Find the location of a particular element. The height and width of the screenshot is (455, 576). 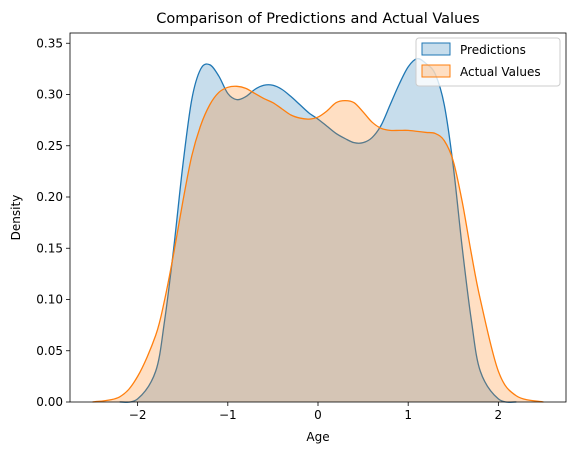

x-tick-label: −2 is located at coordinates (138, 415).